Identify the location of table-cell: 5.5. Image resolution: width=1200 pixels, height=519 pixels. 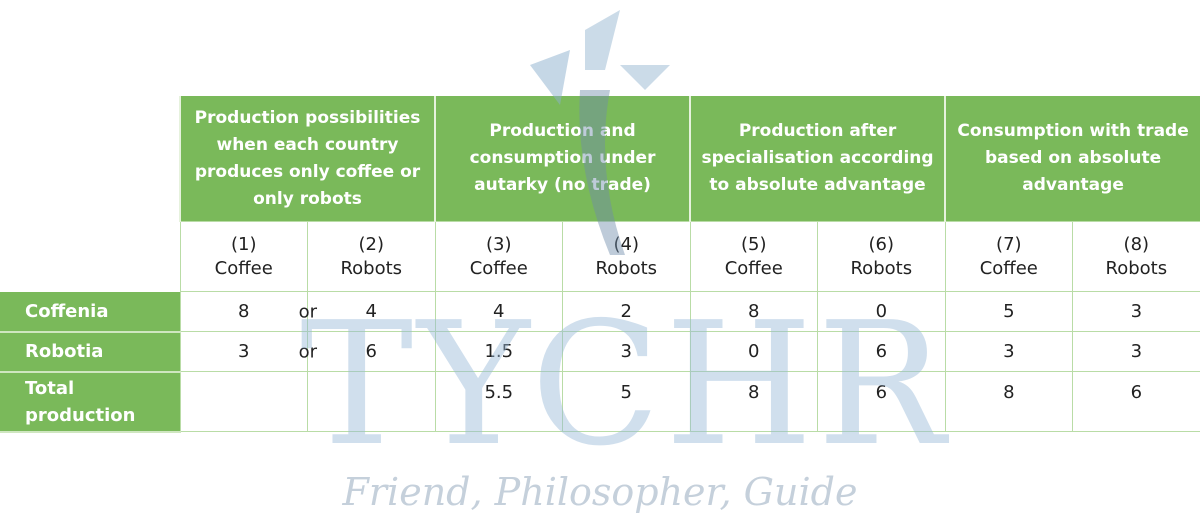
(499, 401).